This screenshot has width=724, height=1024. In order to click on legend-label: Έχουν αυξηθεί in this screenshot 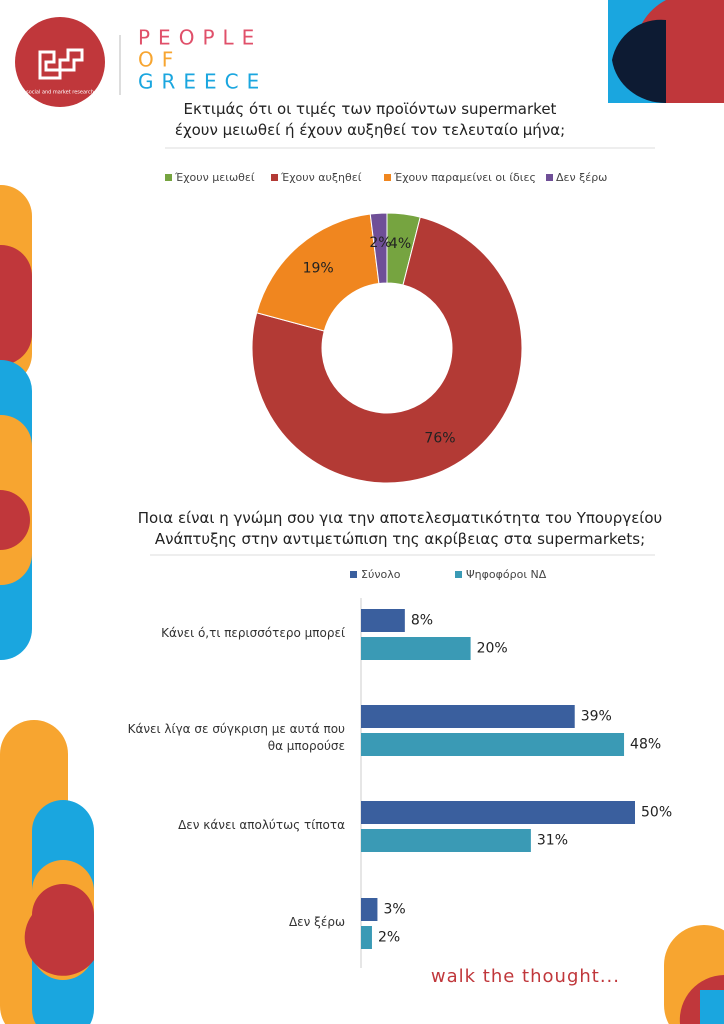, I will do `click(321, 177)`.